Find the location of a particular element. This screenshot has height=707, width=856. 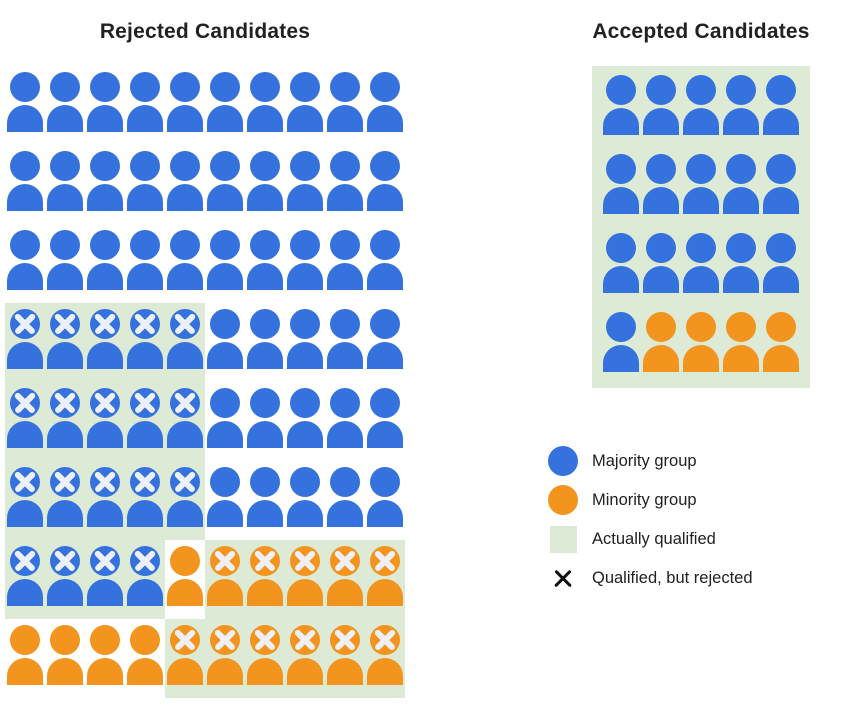

legend-item-majority: Majority group is located at coordinates (650, 461).